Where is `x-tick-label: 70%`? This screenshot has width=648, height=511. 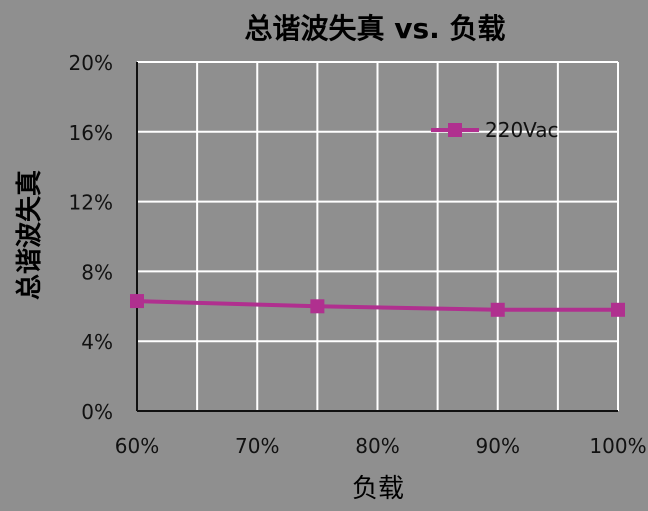 x-tick-label: 70% is located at coordinates (257, 446).